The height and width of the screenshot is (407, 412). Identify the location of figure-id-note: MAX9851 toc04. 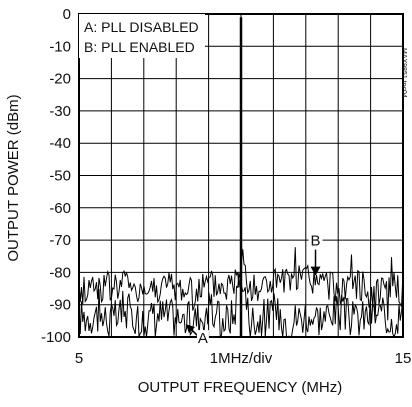
(403, 73).